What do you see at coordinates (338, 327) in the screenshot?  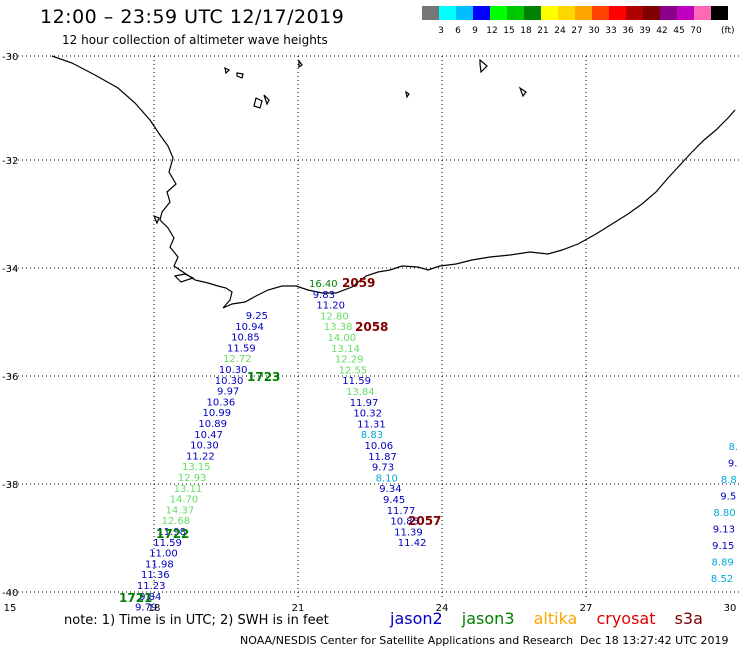 I see `swh-value: 13.38` at bounding box center [338, 327].